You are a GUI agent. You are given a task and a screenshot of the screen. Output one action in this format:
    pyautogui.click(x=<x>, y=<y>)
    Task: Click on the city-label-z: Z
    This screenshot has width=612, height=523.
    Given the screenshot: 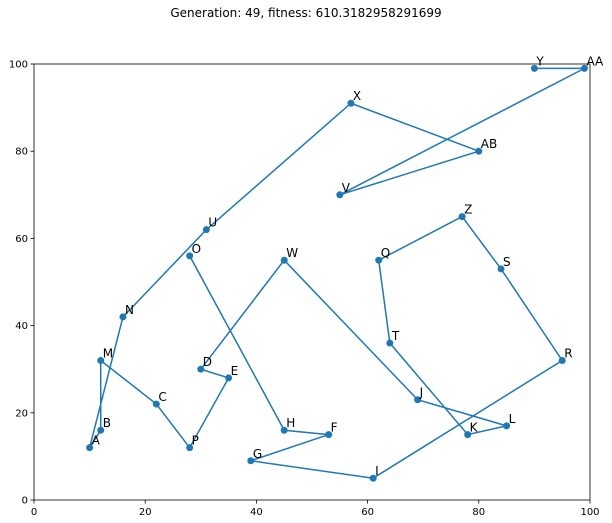 What is the action you would take?
    pyautogui.click(x=468, y=210)
    